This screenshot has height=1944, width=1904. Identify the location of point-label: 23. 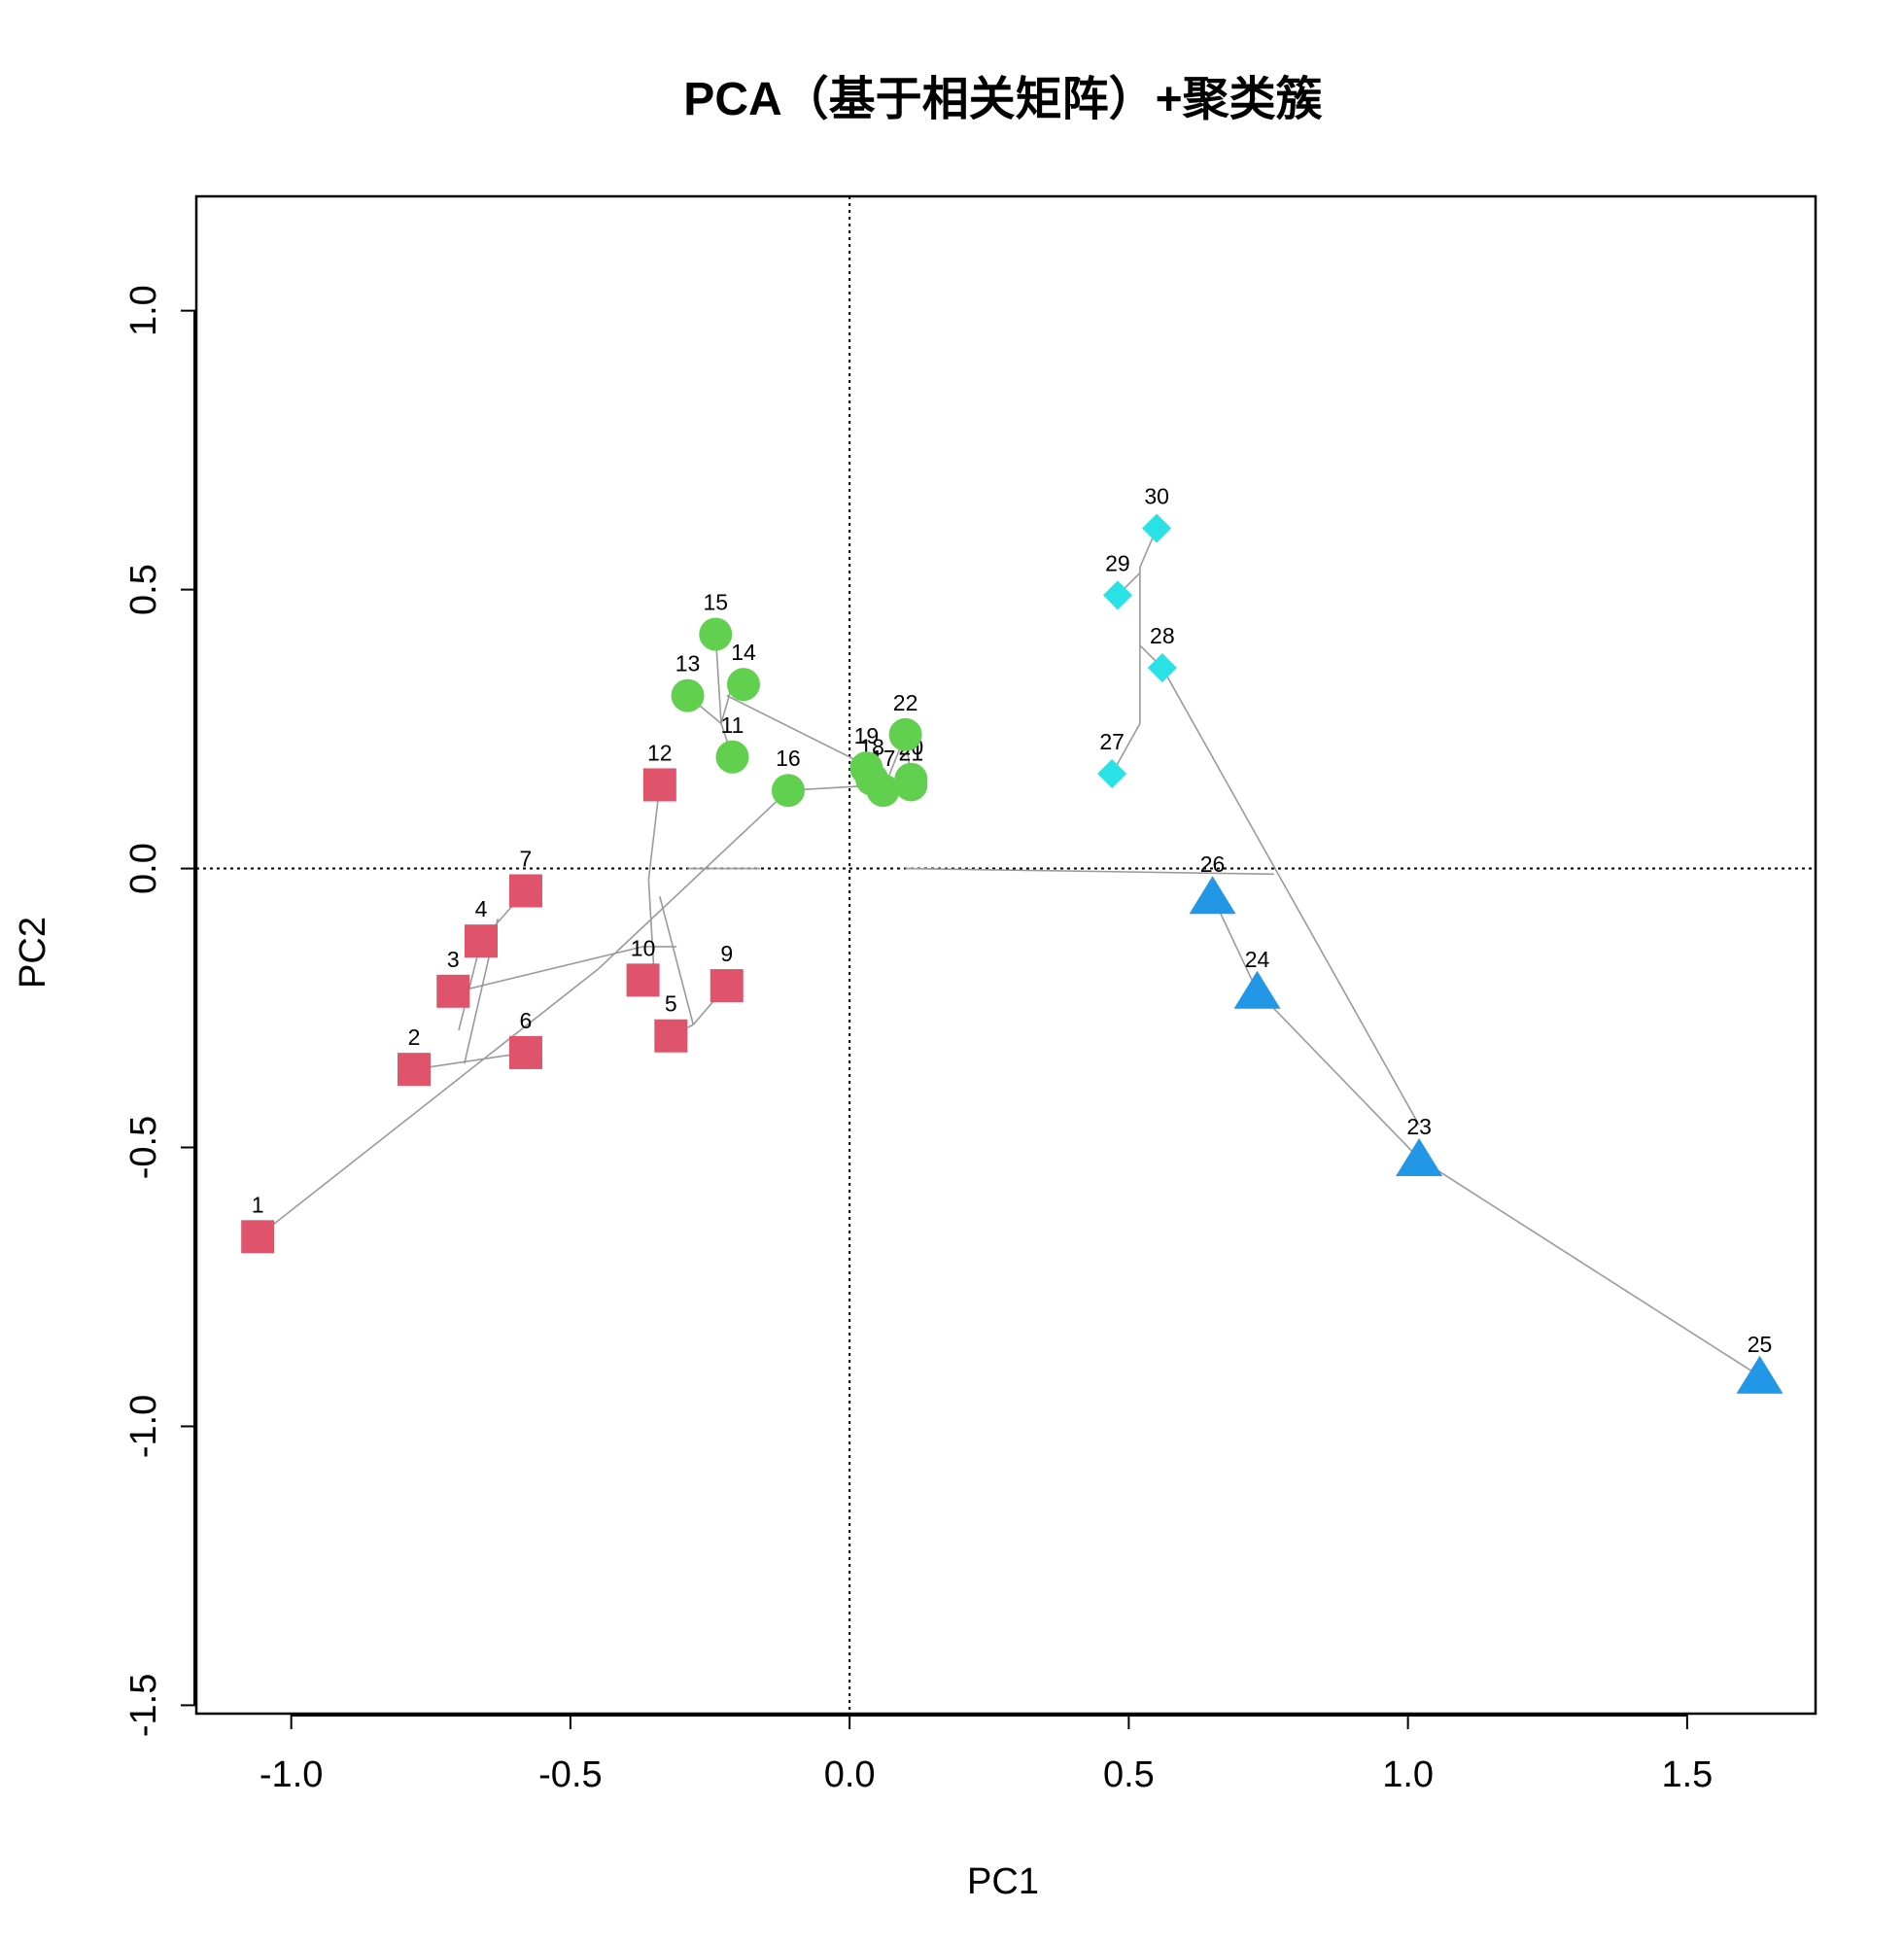
(1419, 1126).